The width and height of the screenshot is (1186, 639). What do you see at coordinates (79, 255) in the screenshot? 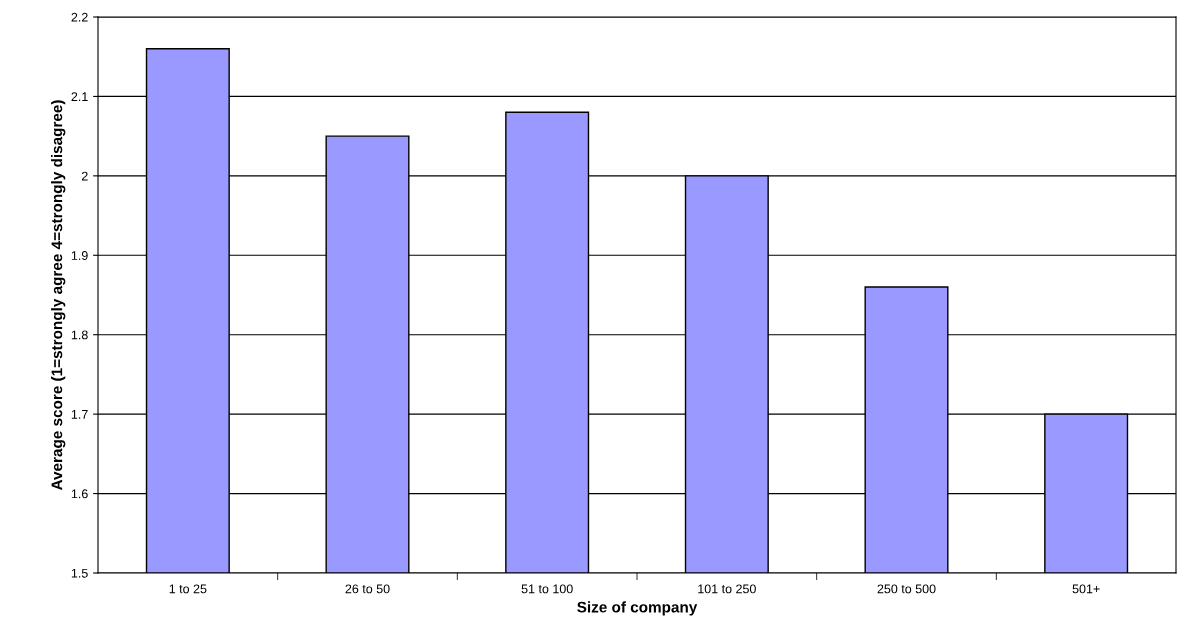
I see `y-tick-label: 1.9` at bounding box center [79, 255].